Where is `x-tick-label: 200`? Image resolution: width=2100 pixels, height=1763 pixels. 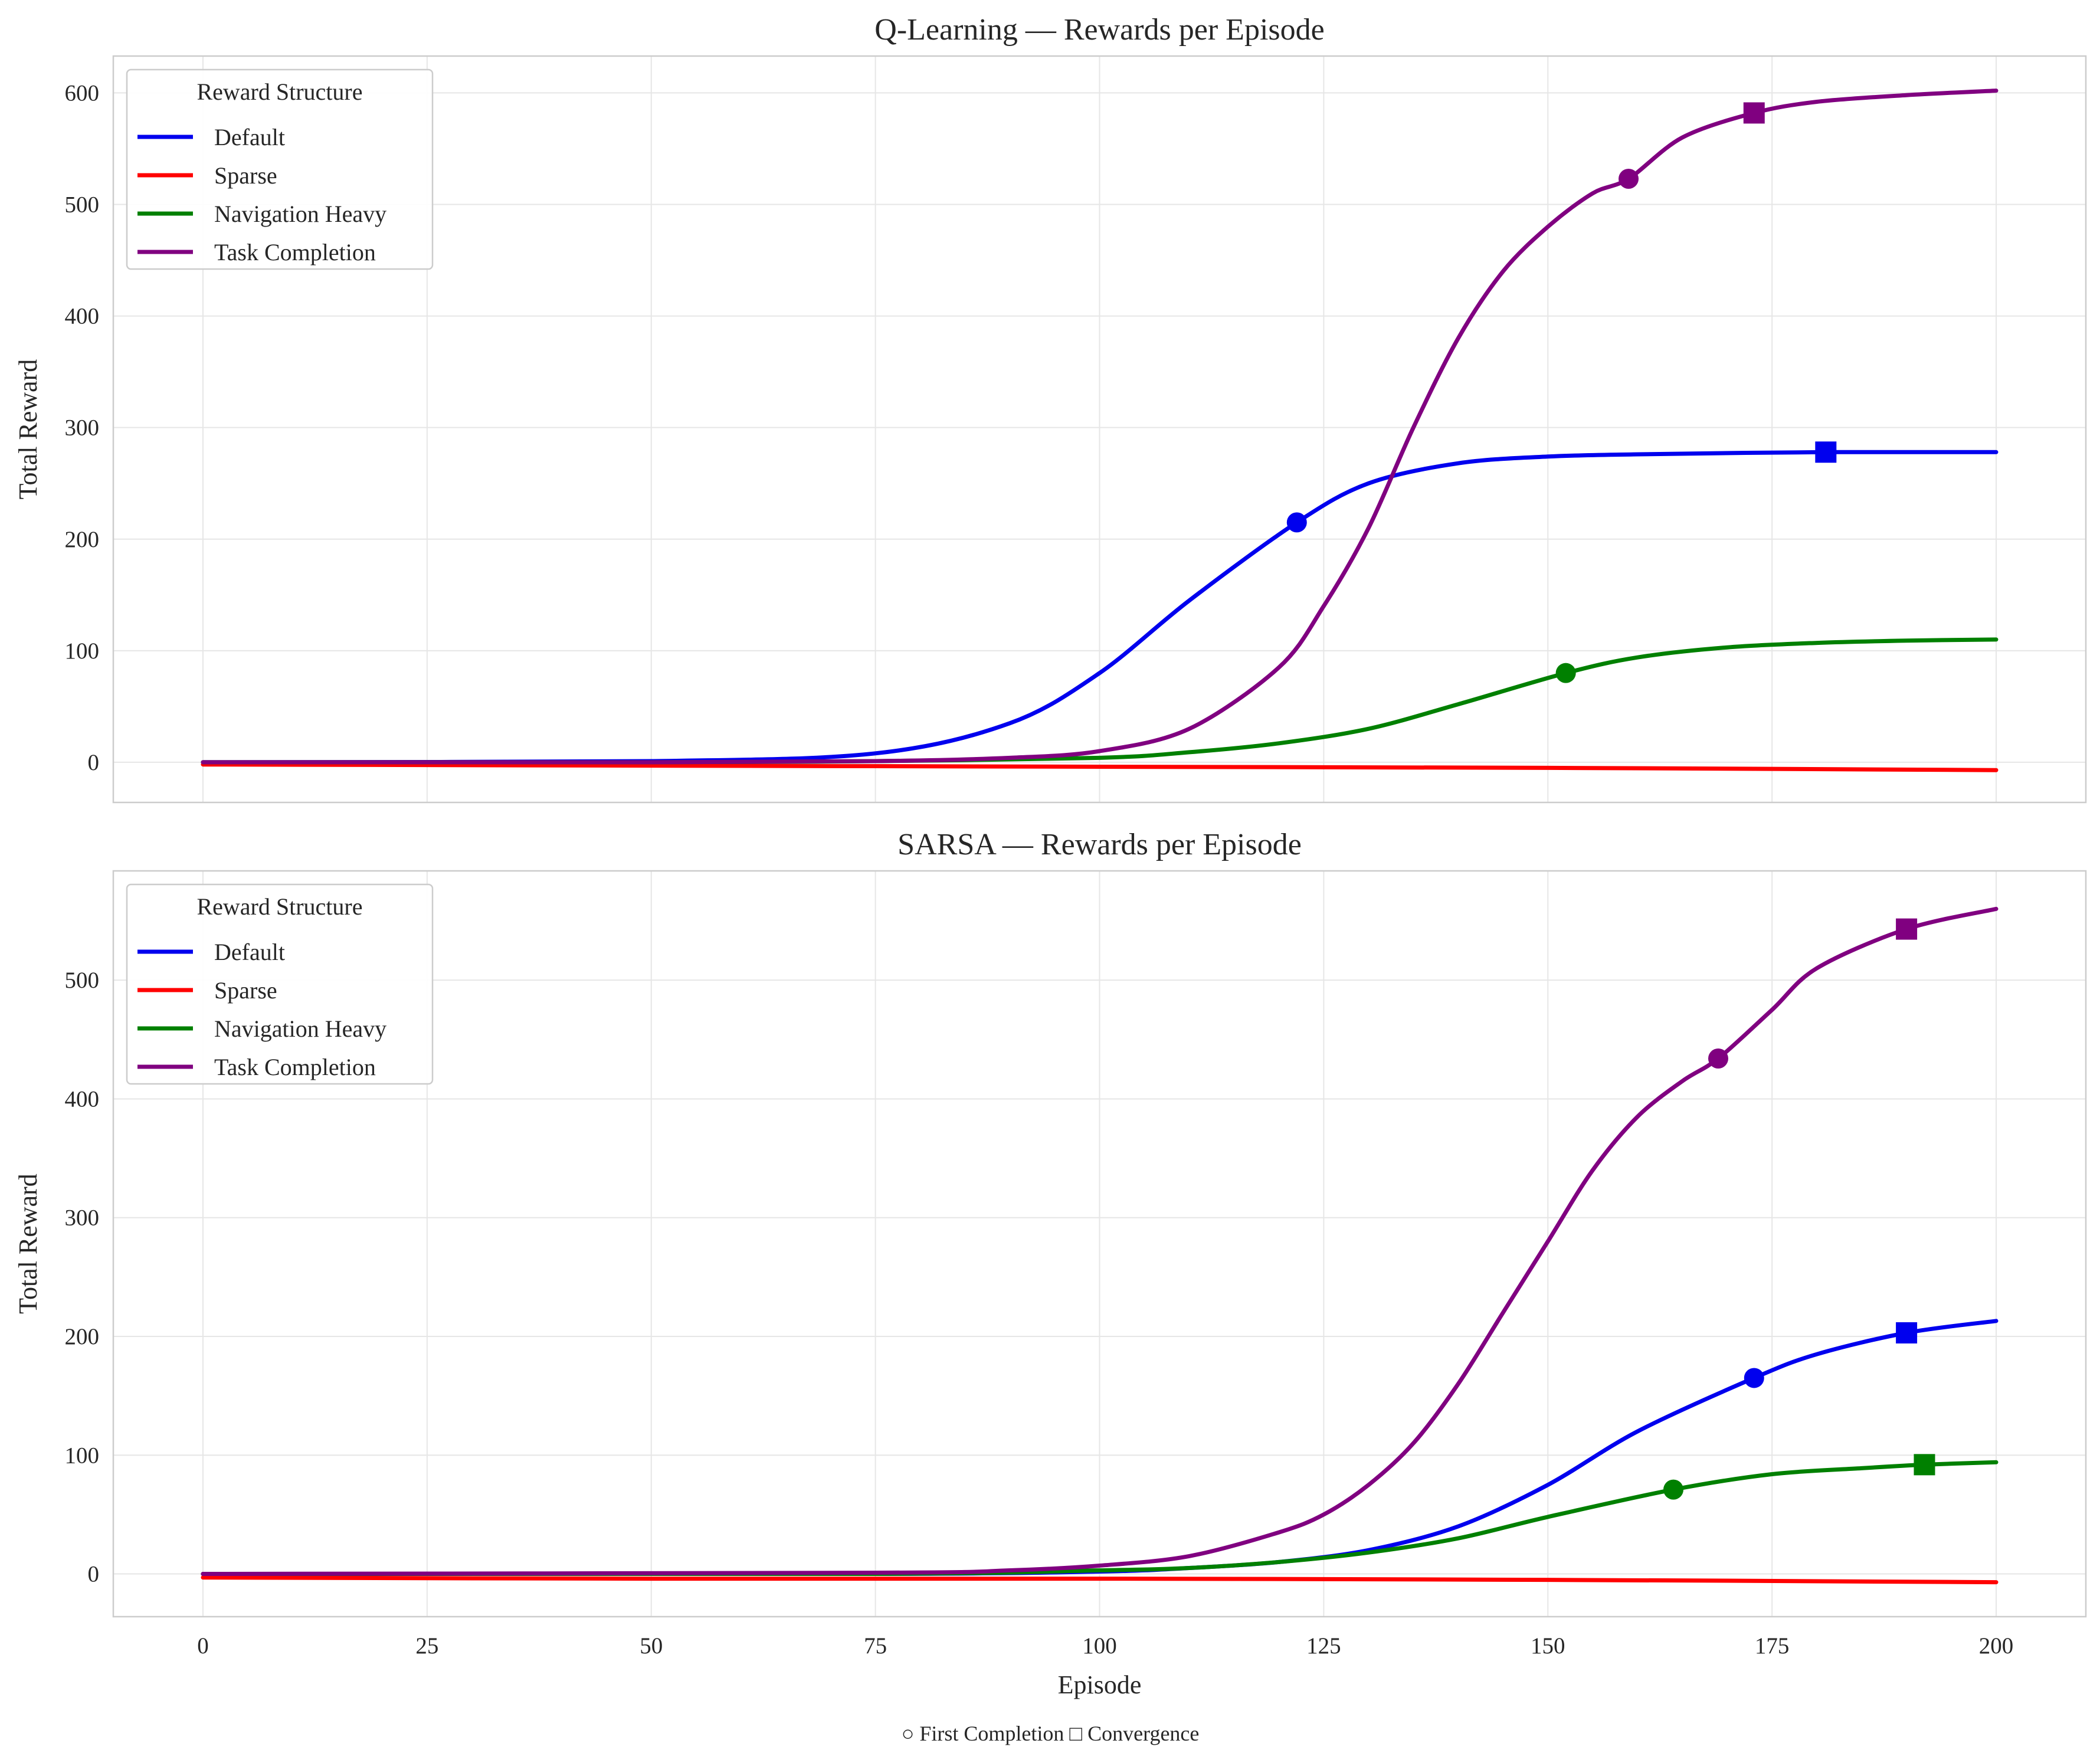
x-tick-label: 200 is located at coordinates (1996, 1646).